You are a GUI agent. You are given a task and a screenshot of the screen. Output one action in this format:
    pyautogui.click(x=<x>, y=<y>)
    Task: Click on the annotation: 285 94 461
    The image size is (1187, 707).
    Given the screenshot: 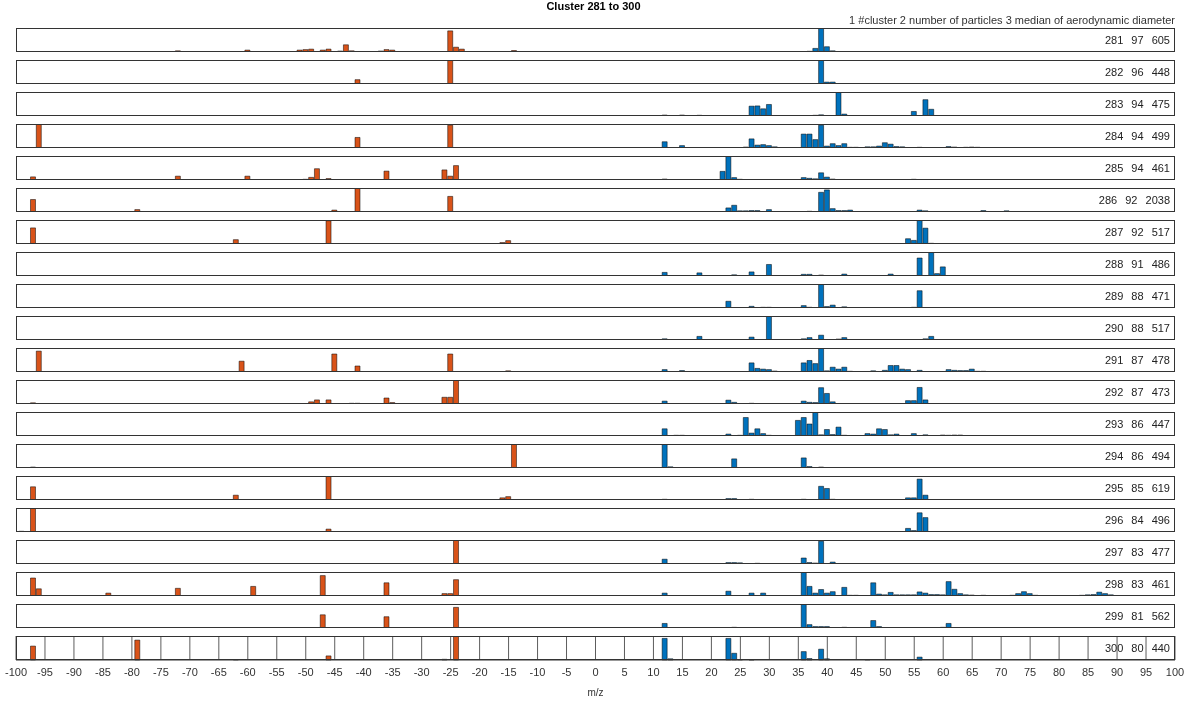 What is the action you would take?
    pyautogui.click(x=1137, y=168)
    